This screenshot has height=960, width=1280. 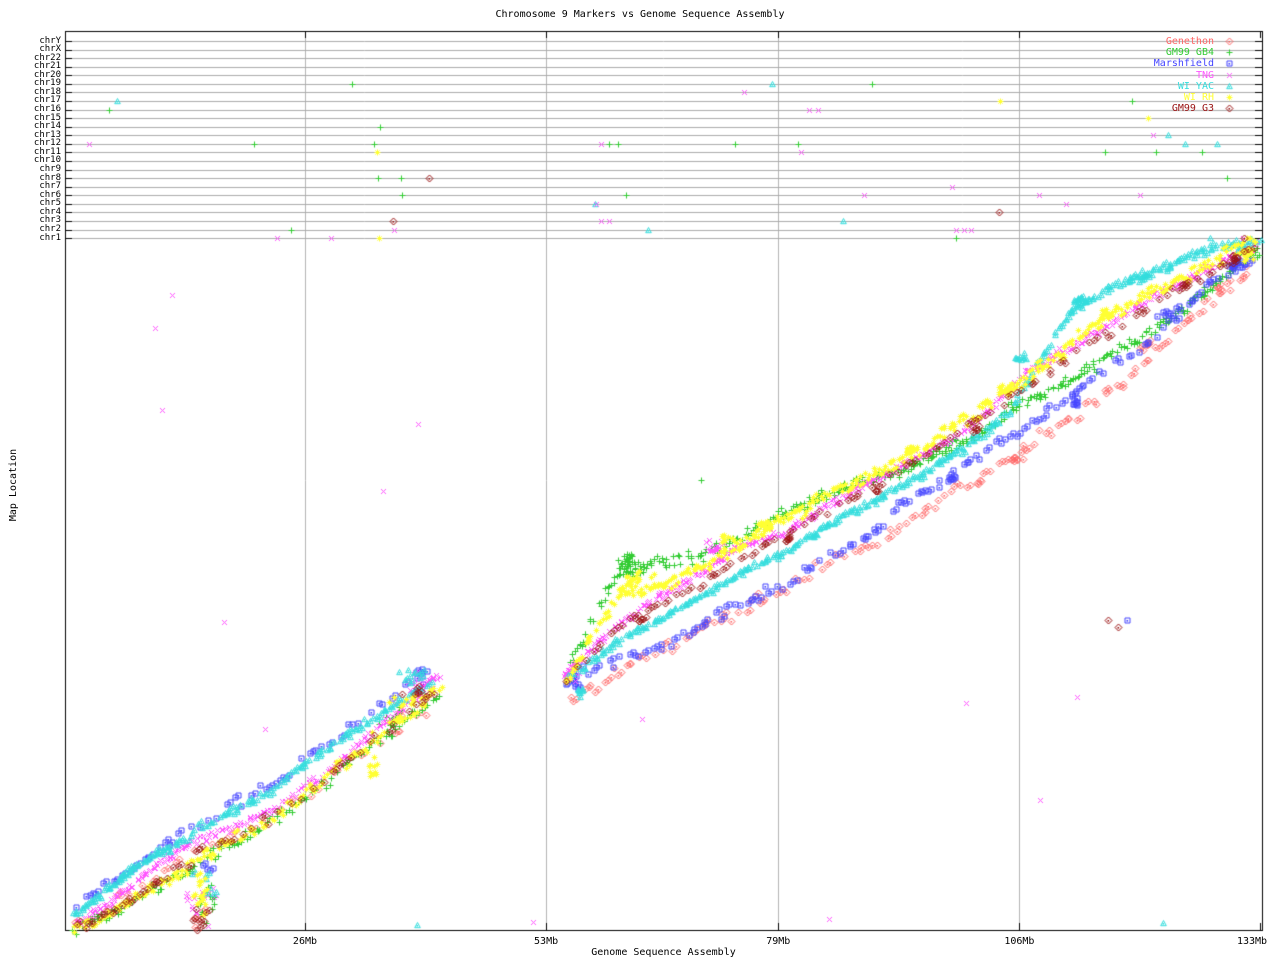 What do you see at coordinates (47, 117) in the screenshot?
I see `chromosome-label-chr15: chr15` at bounding box center [47, 117].